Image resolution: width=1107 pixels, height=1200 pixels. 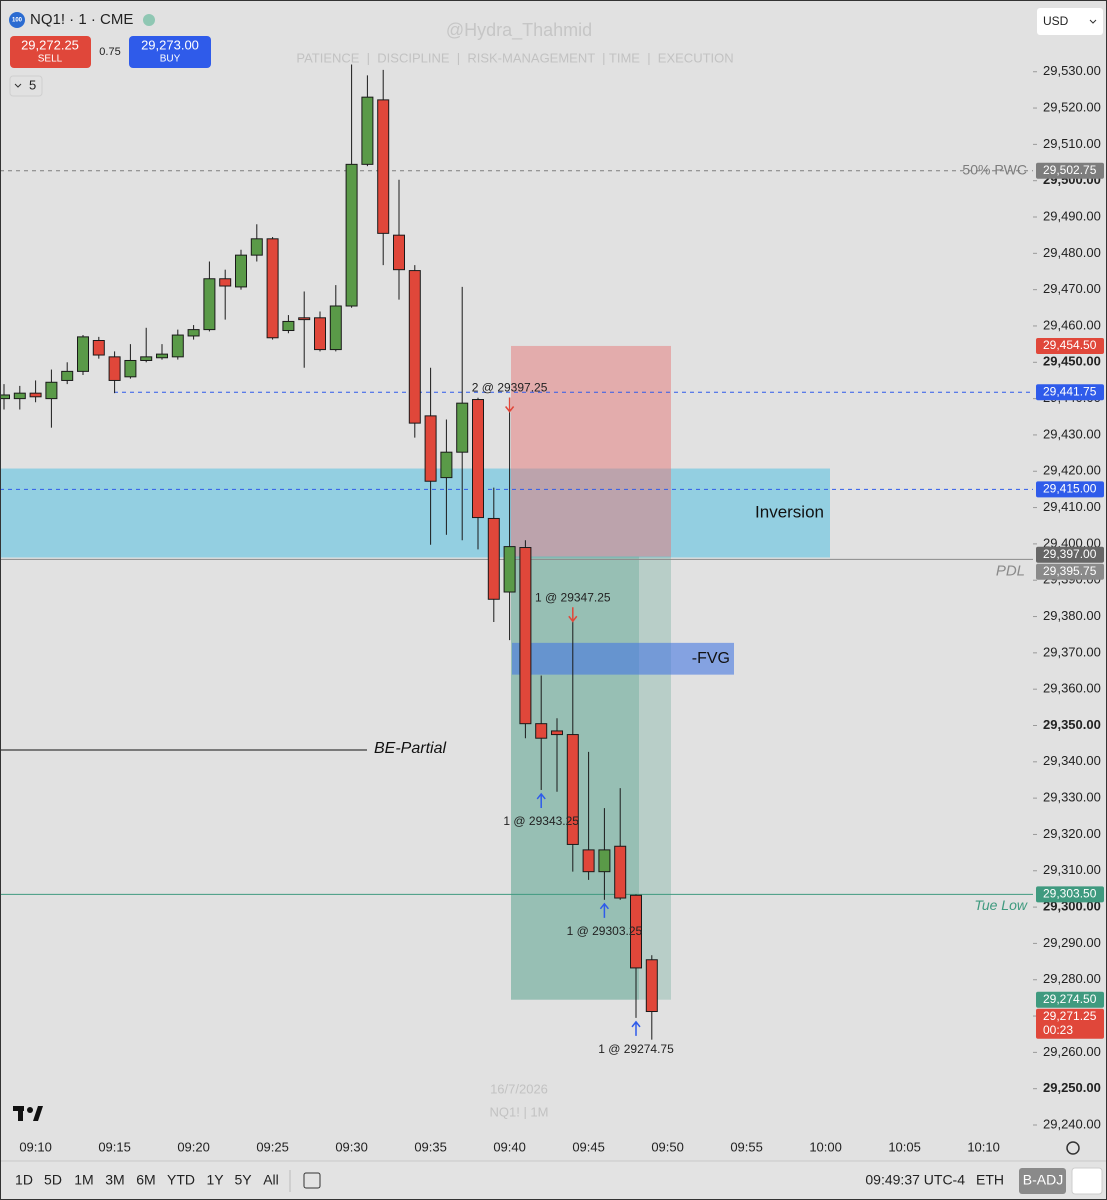 What do you see at coordinates (351, 1146) in the screenshot?
I see `x-tick-label: 09:30` at bounding box center [351, 1146].